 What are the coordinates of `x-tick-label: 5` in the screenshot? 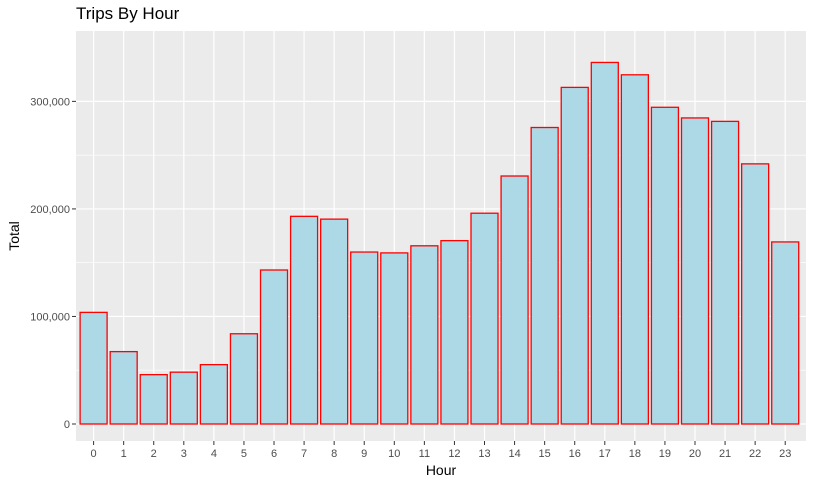 It's located at (244, 454).